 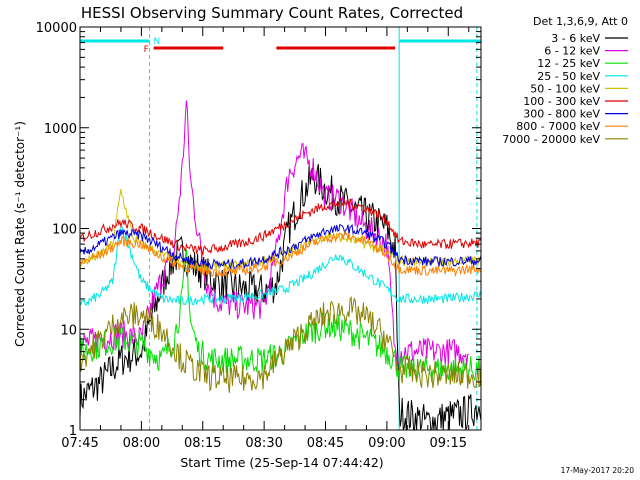 What do you see at coordinates (20, 234) in the screenshot?
I see `y-axis-label: Corrected Count Rate (s⁻¹ detector⁻¹)` at bounding box center [20, 234].